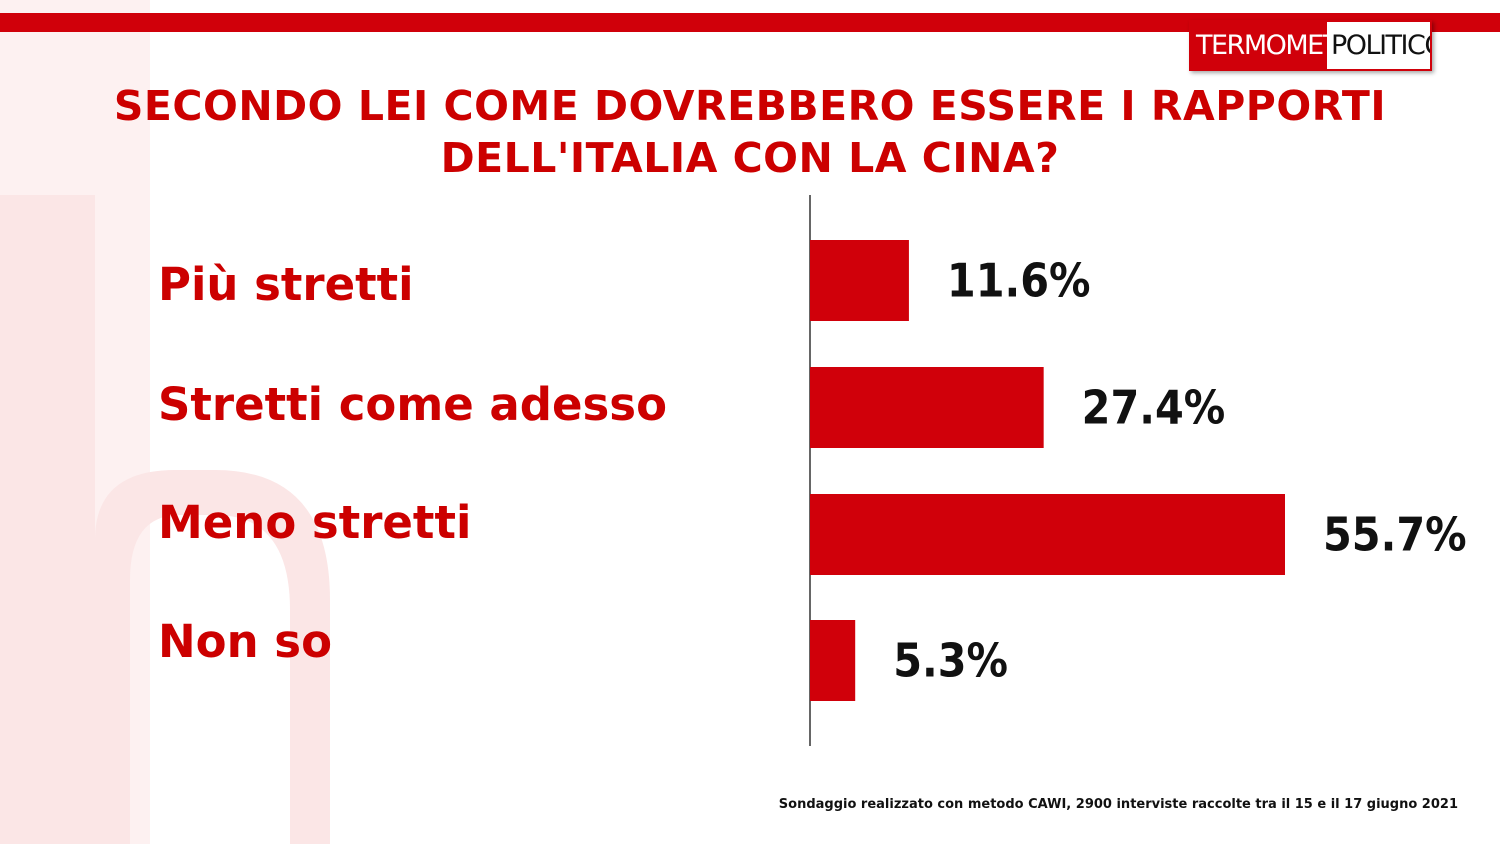 The image size is (1500, 844). Describe the element at coordinates (412, 404) in the screenshot. I see `category-label-stretti-come-adesso: Stretti come adesso` at that location.